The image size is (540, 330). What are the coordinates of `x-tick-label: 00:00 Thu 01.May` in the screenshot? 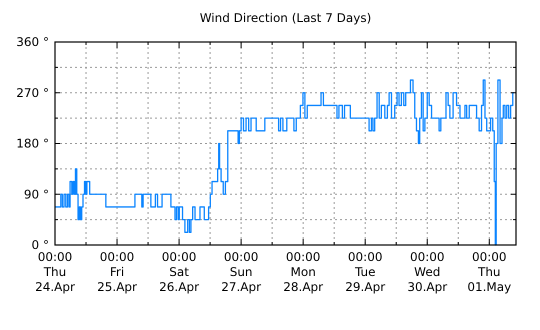 It's located at (489, 272).